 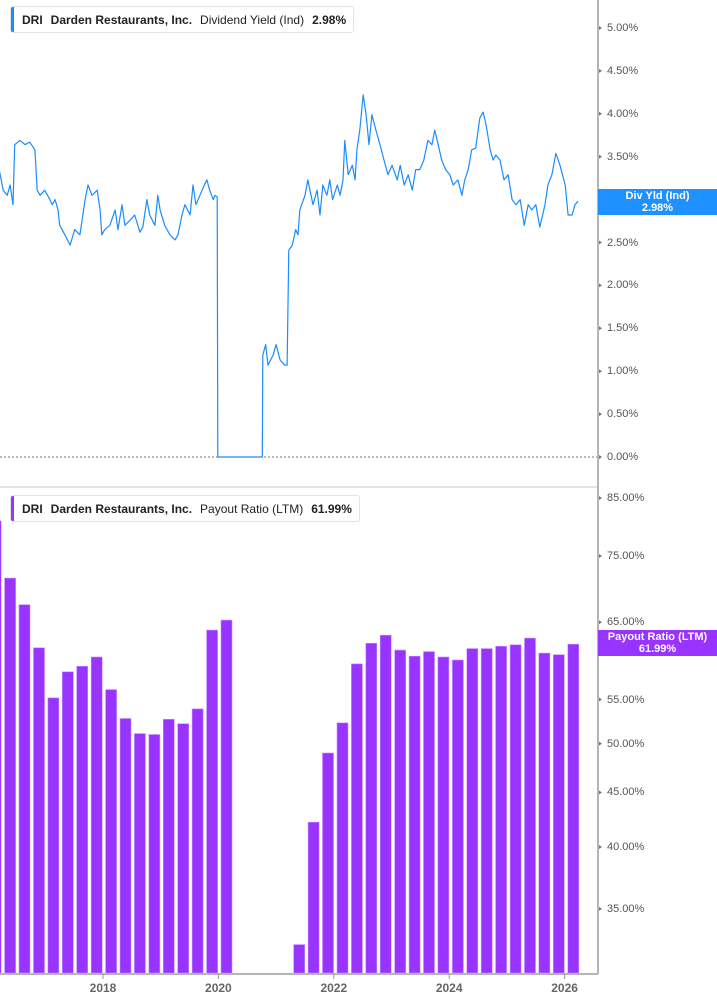 I want to click on legend-metric: Payout Ratio (LTM), so click(x=252, y=508).